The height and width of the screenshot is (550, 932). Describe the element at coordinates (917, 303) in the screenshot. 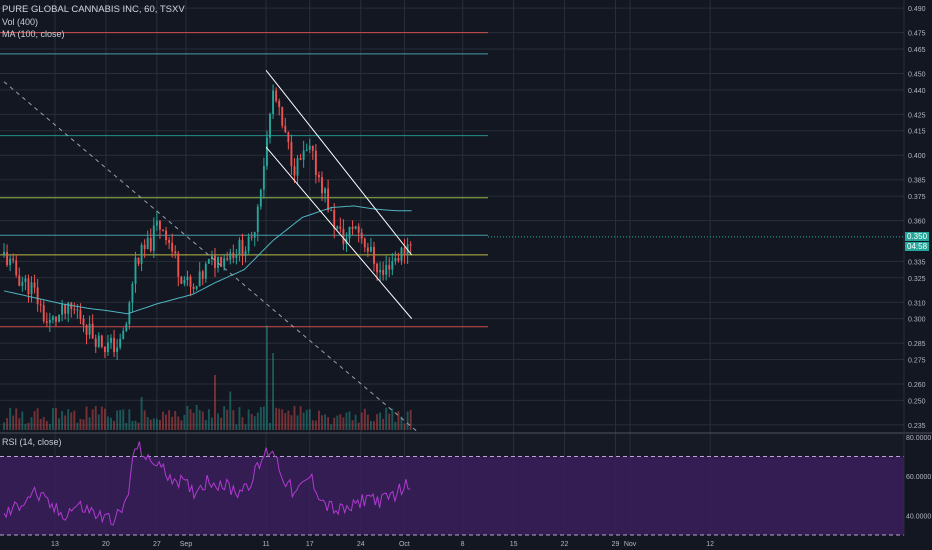

I see `price-tick-label: 0.310` at that location.